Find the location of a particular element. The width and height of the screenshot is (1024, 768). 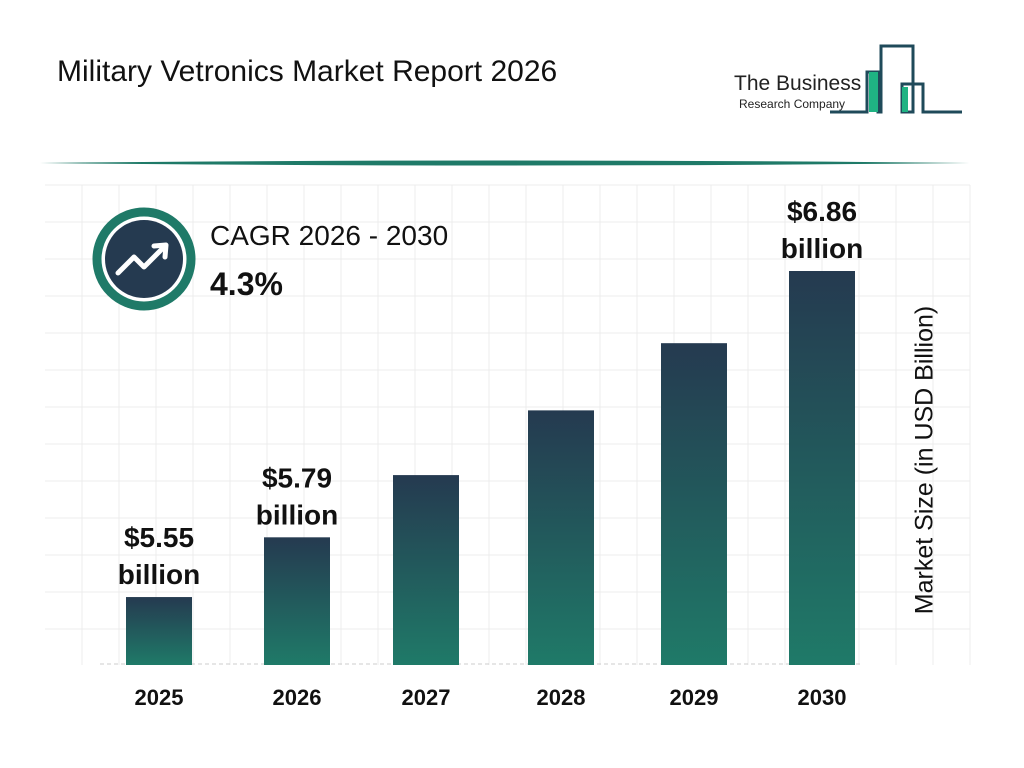

x-tick-label: 2029 is located at coordinates (694, 697).